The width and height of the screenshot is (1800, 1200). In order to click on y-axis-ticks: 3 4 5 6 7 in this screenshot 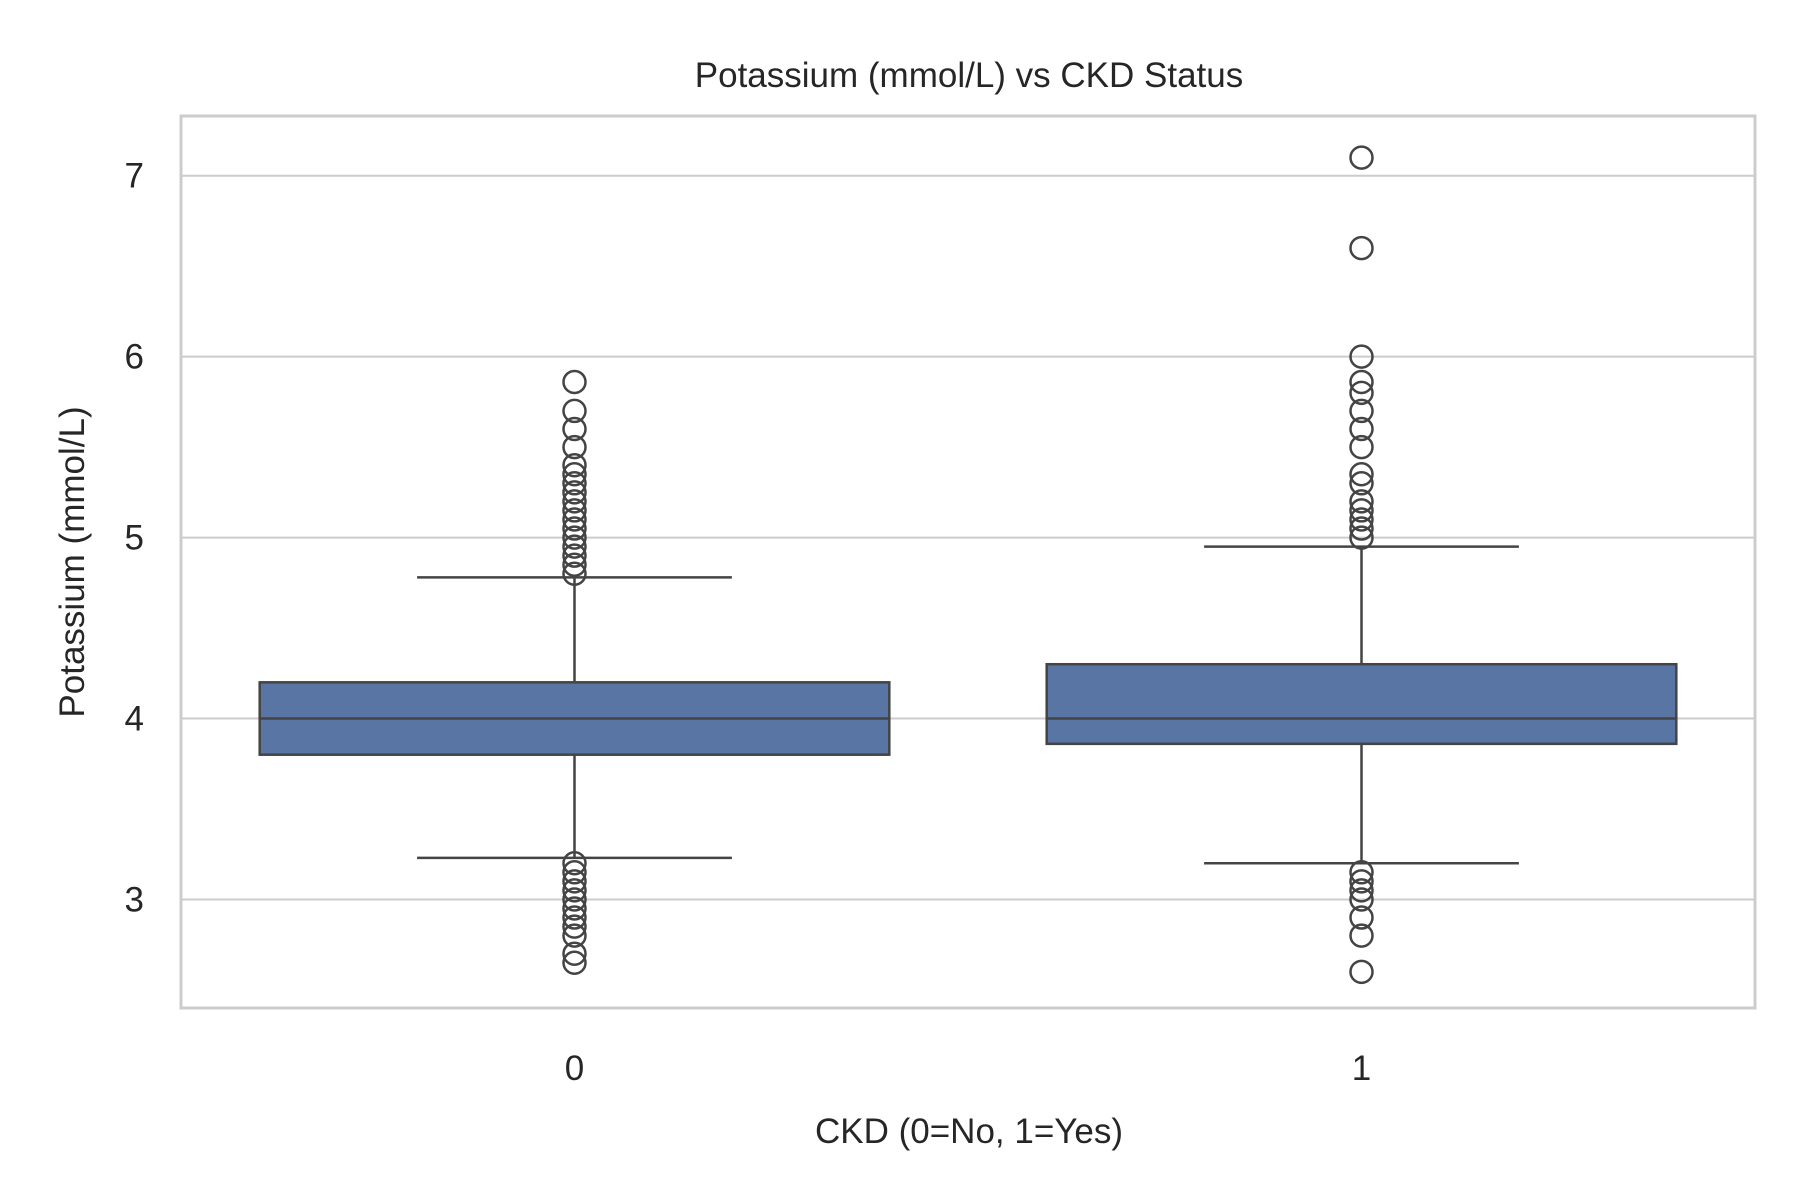, I will do `click(134, 538)`.